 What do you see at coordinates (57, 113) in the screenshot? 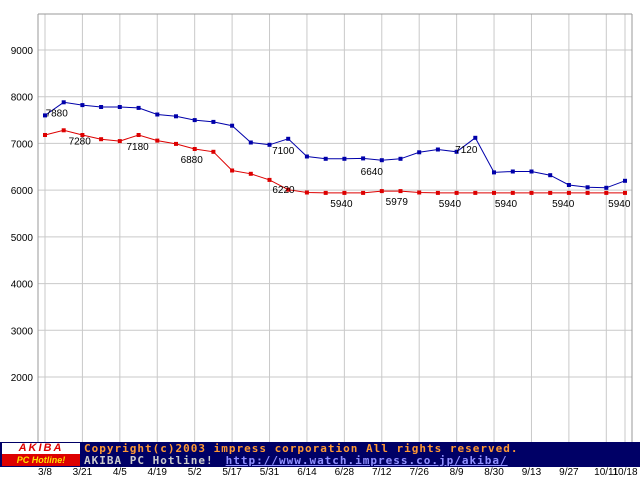
I see `point-label: 7880` at bounding box center [57, 113].